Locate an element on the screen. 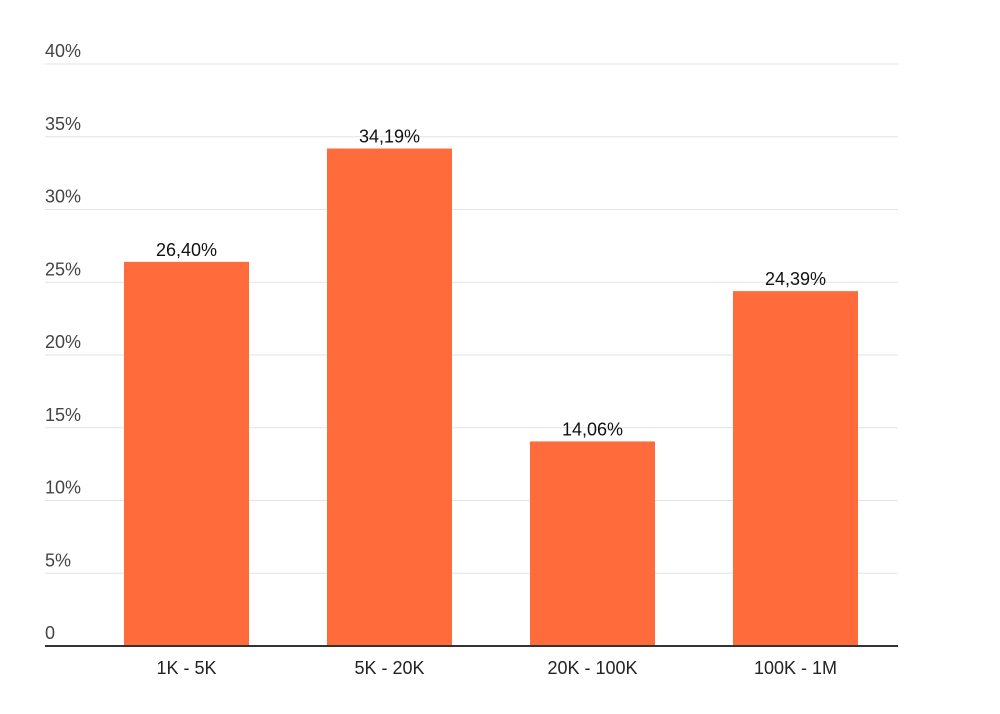 The width and height of the screenshot is (1000, 714). y-tick-label: 30% is located at coordinates (63, 197).